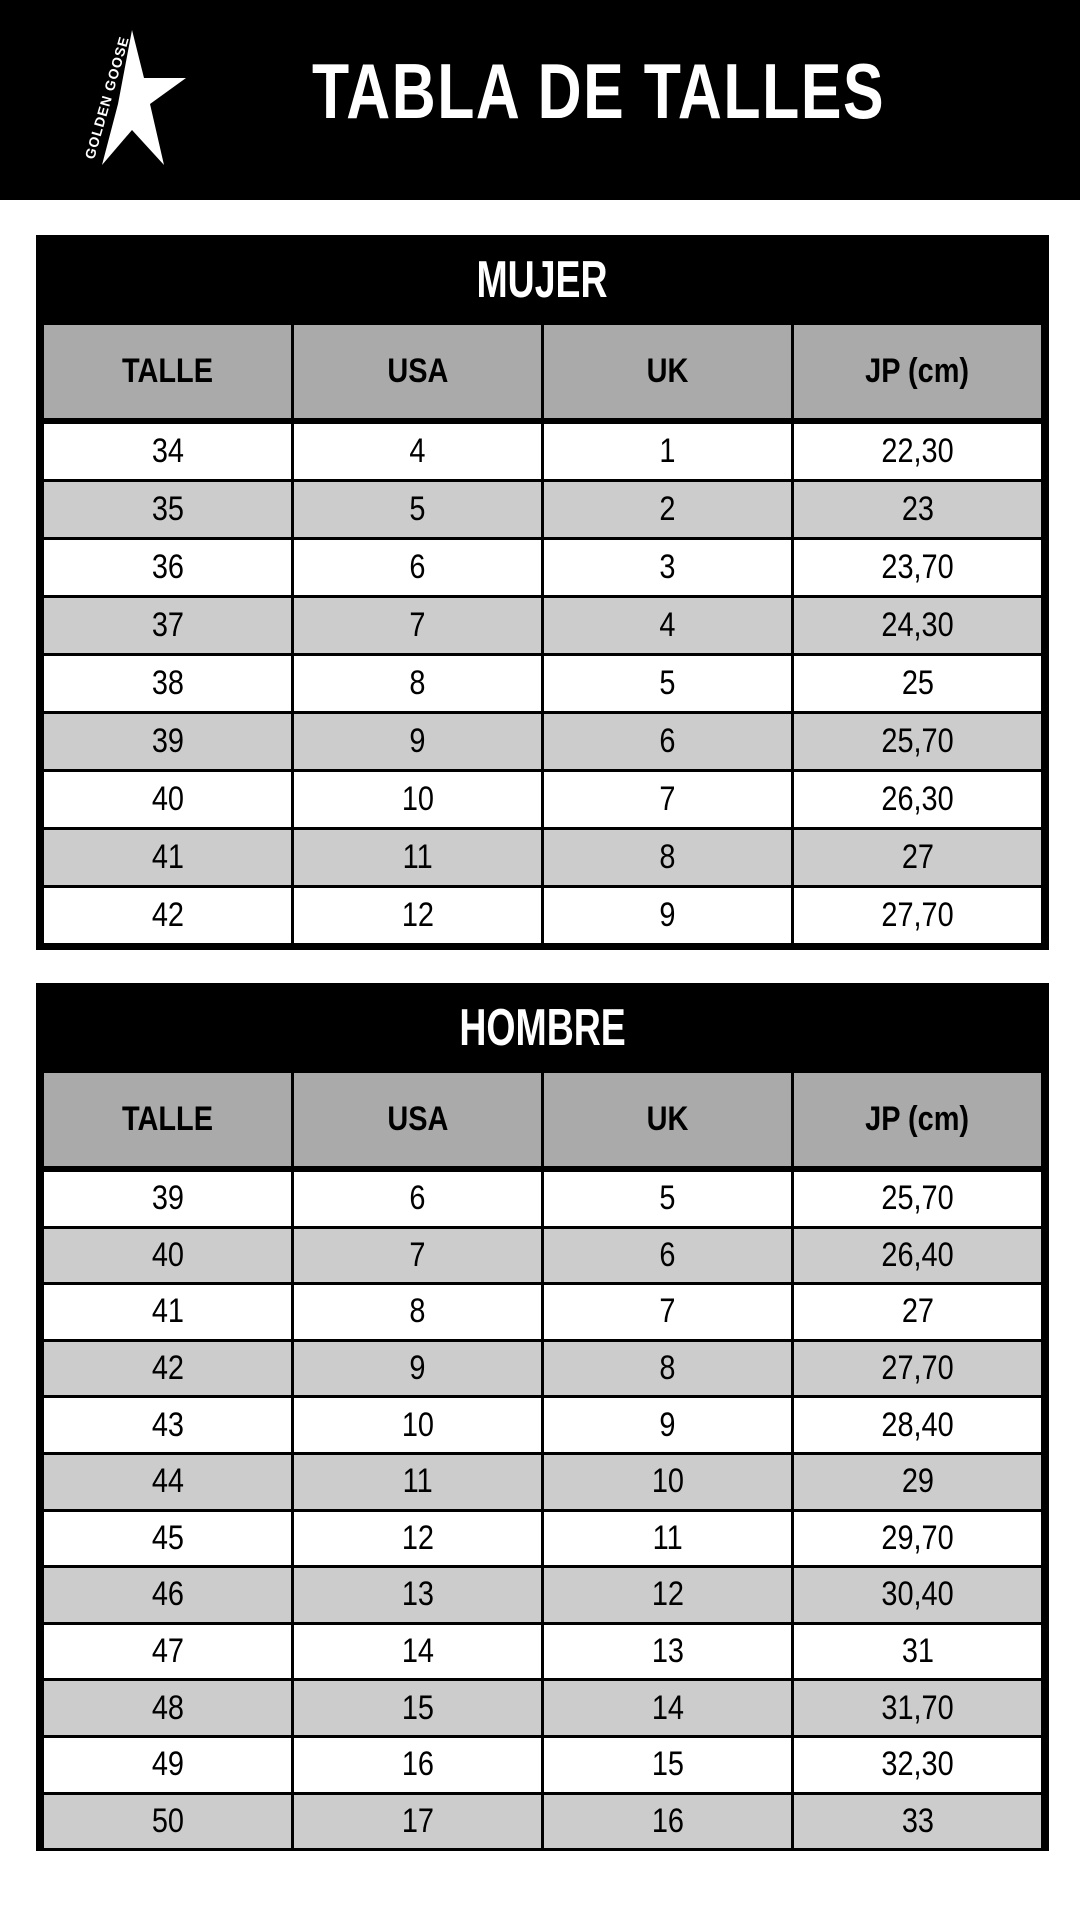 The width and height of the screenshot is (1080, 1920). I want to click on table-cell: 44, so click(167, 1481).